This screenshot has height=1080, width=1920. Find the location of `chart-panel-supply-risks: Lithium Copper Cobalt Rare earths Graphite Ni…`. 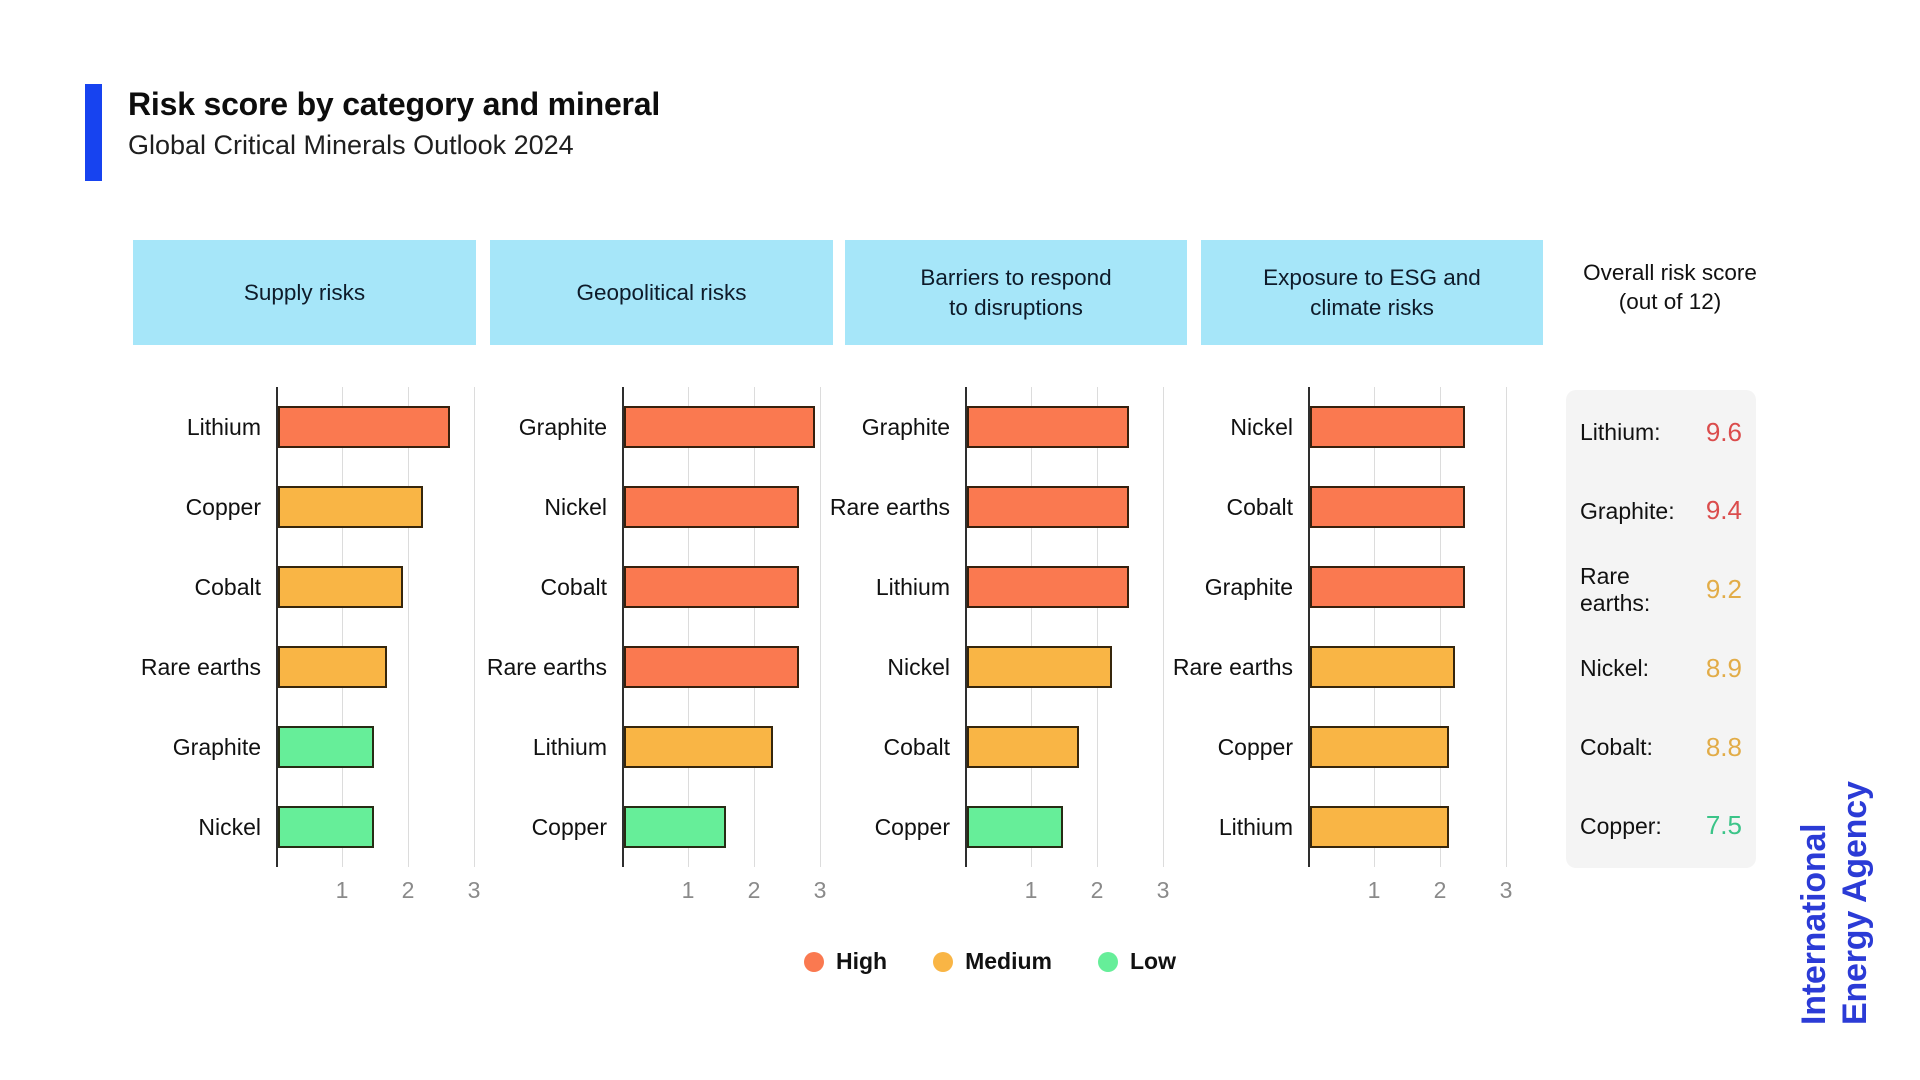

chart-panel-supply-risks: Lithium Copper Cobalt Rare earths Graphite Ni… is located at coordinates (306, 647).